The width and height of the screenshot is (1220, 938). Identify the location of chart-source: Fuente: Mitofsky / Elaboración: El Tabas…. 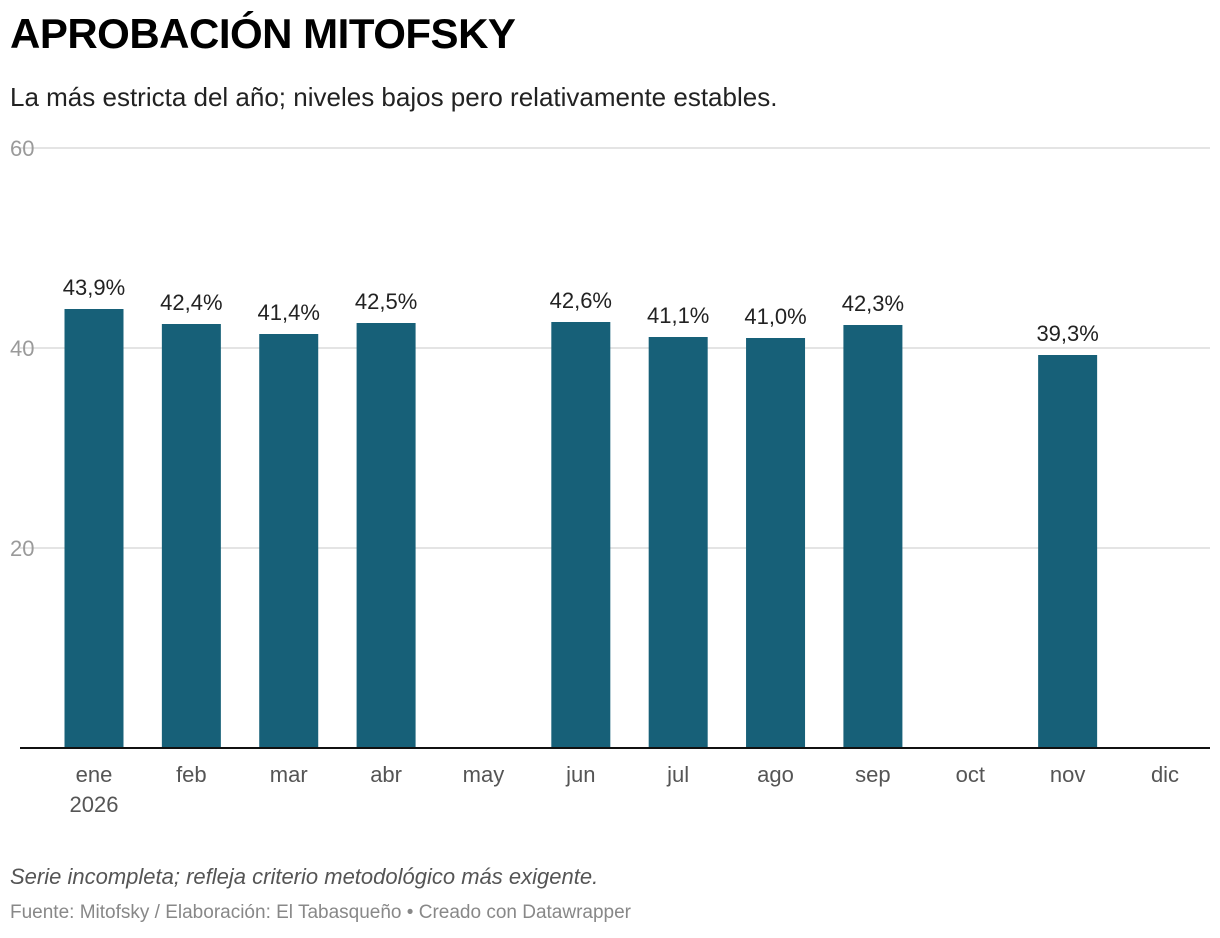
(320, 913).